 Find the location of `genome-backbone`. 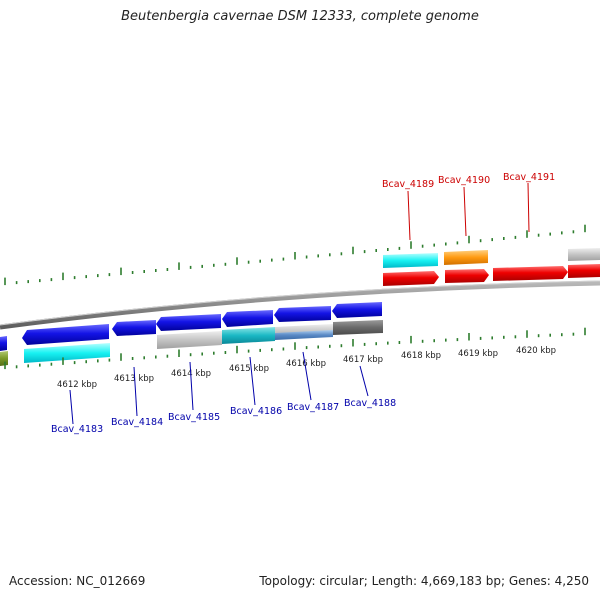

genome-backbone is located at coordinates (300, 305).